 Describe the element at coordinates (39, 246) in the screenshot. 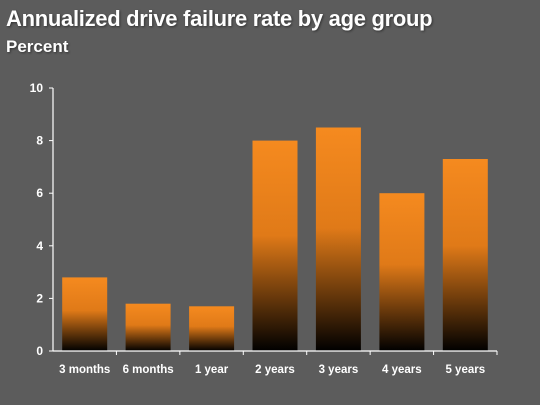

I see `y-tick-label-2: 4` at that location.